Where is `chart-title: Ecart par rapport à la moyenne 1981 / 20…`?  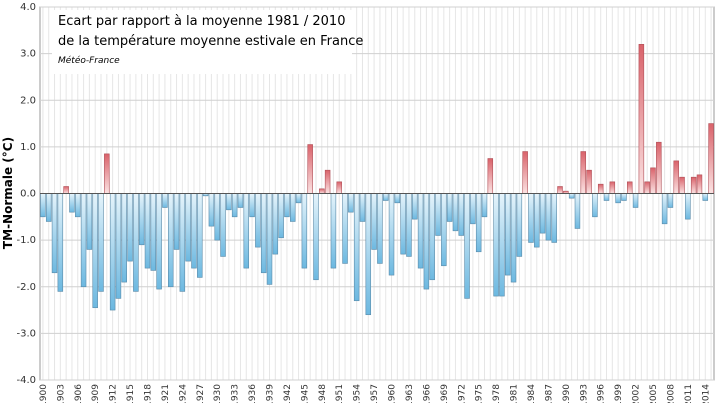
chart-title: Ecart par rapport à la moyenne 1981 / 20… is located at coordinates (201, 21).